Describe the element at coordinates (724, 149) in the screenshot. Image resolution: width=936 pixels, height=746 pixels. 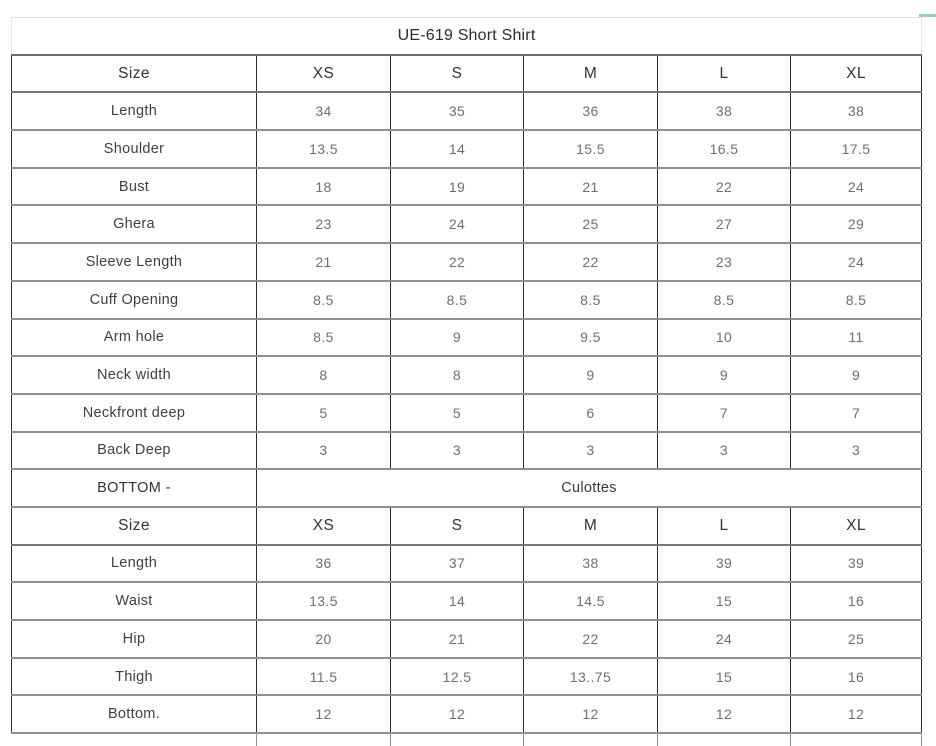
I see `cell-value: 16.5` at that location.